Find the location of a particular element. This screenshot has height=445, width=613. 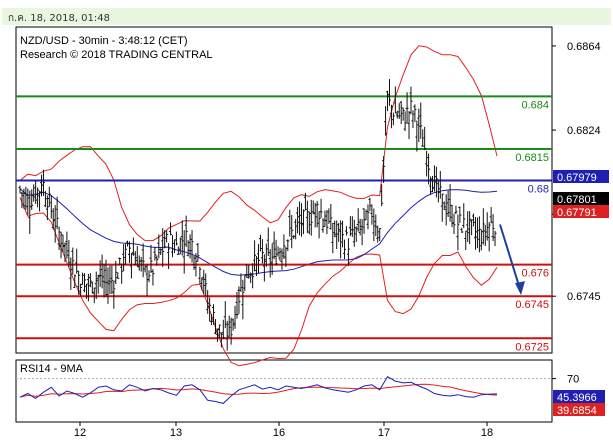

rsi-y-tick-label: 70 is located at coordinates (573, 380).